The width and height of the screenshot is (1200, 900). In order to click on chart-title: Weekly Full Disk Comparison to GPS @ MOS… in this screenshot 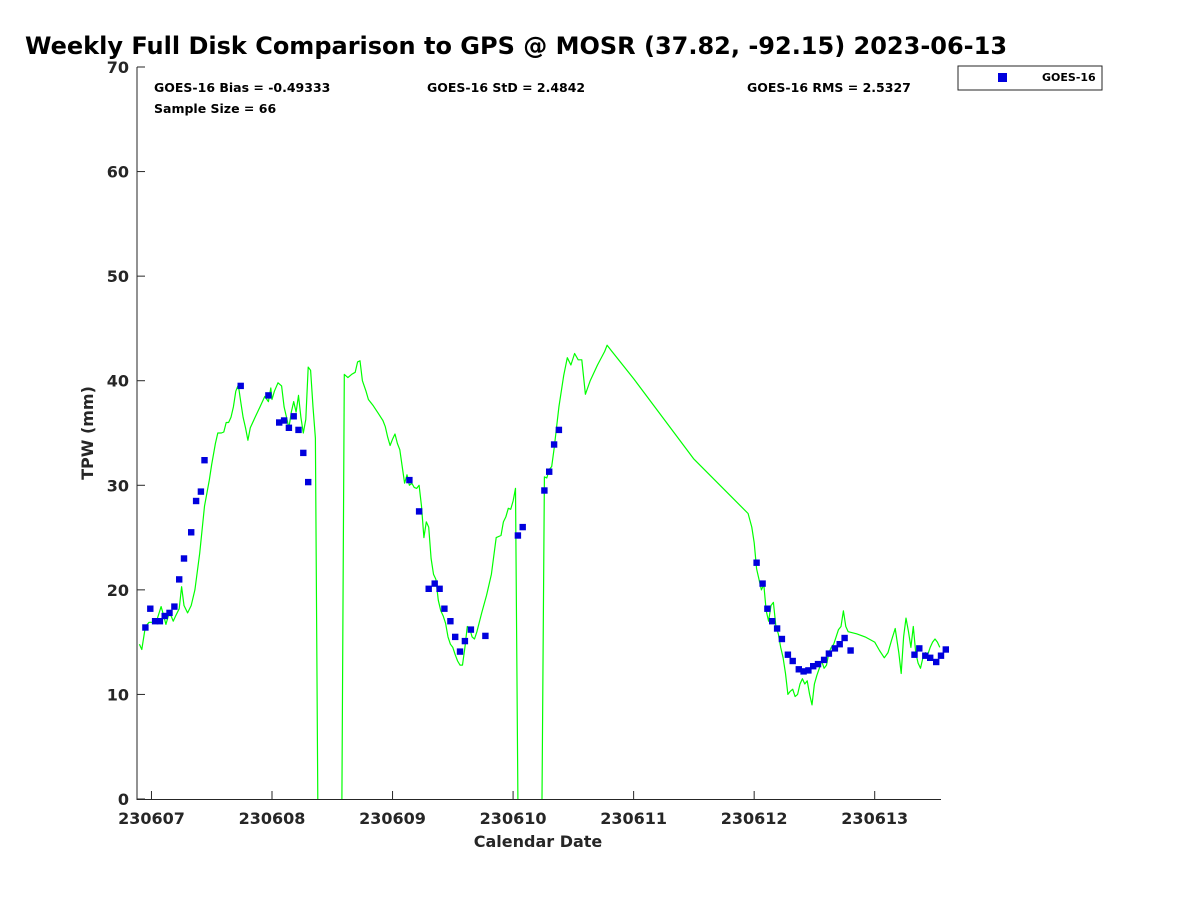, I will do `click(516, 46)`.